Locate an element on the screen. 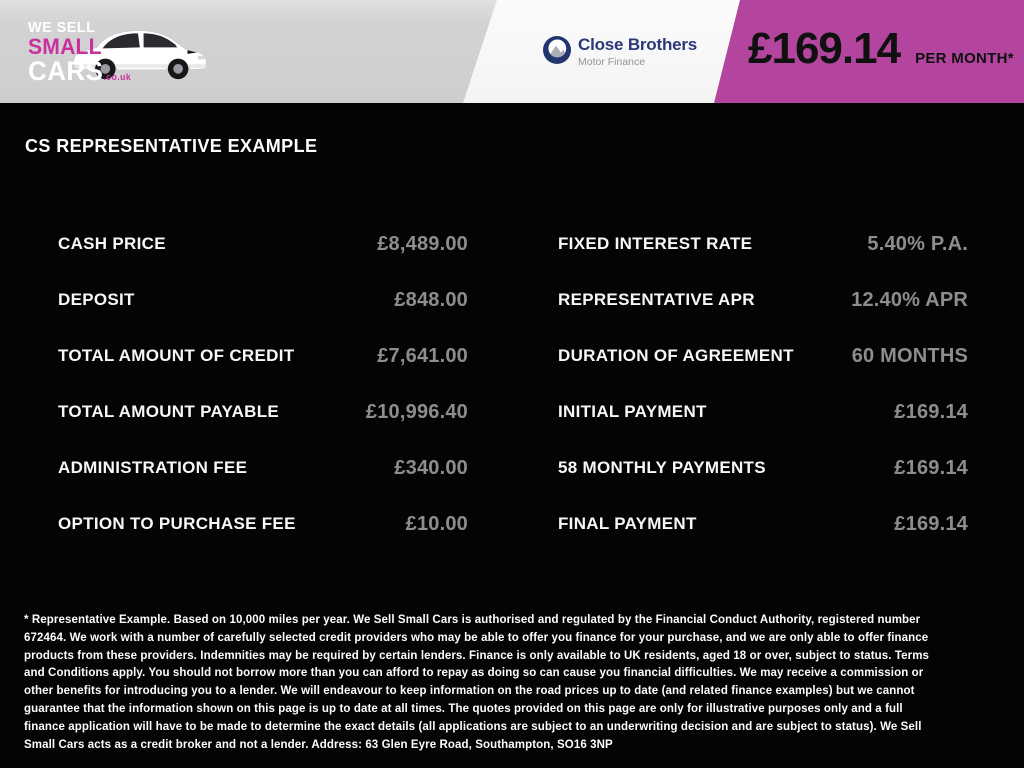 The width and height of the screenshot is (1024, 768). row-label: DEPOSIT is located at coordinates (96, 299).